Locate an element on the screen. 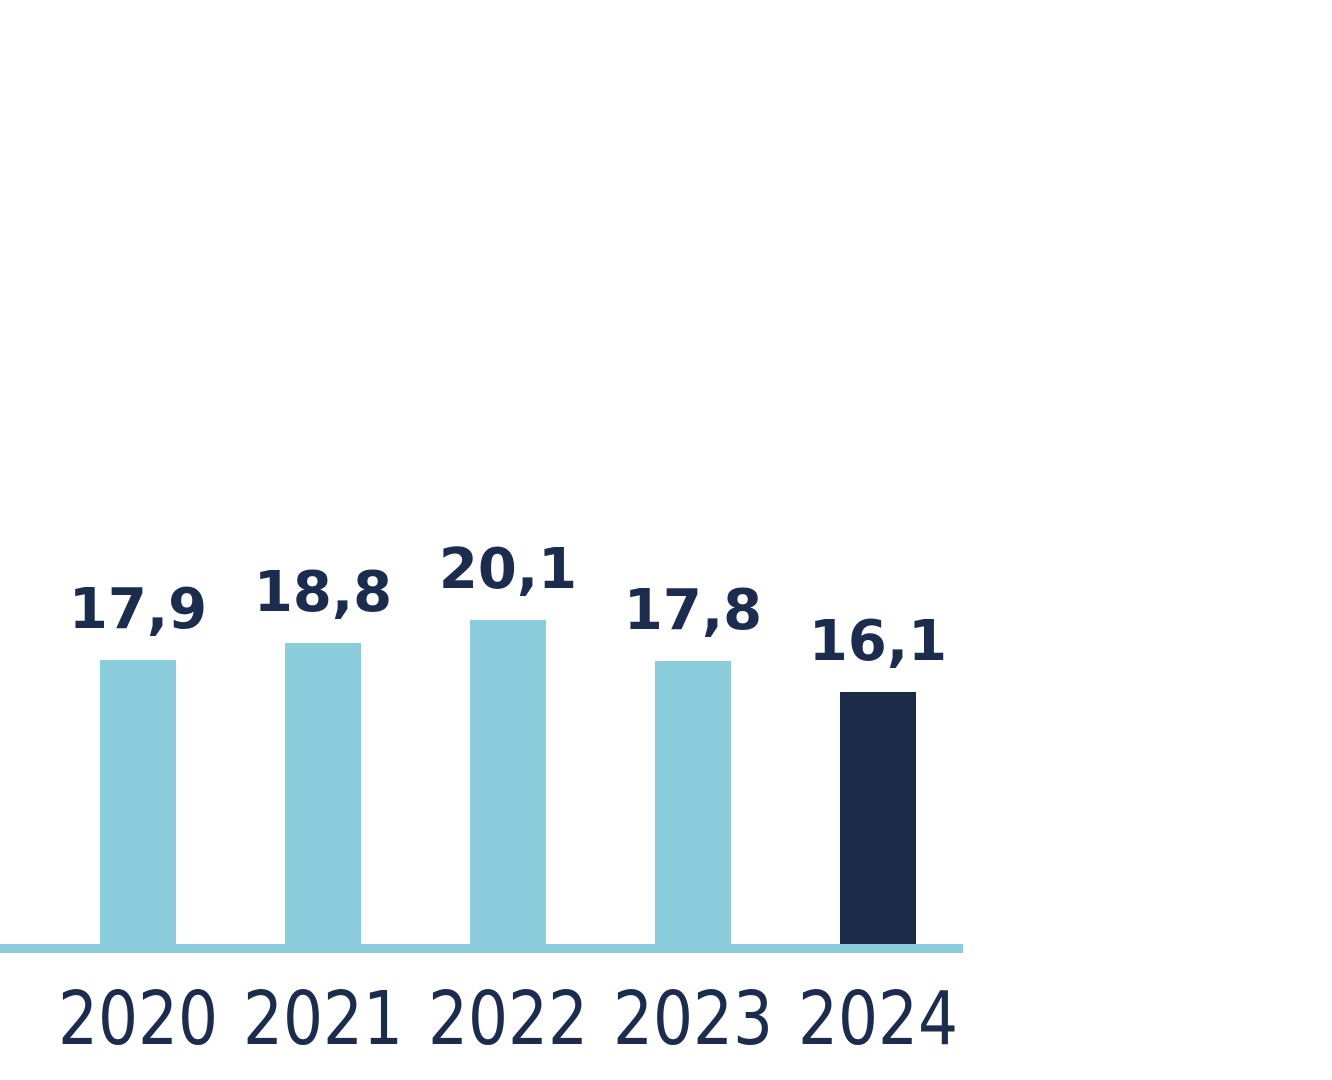  bar-value-label: 18,8 is located at coordinates (323, 592).